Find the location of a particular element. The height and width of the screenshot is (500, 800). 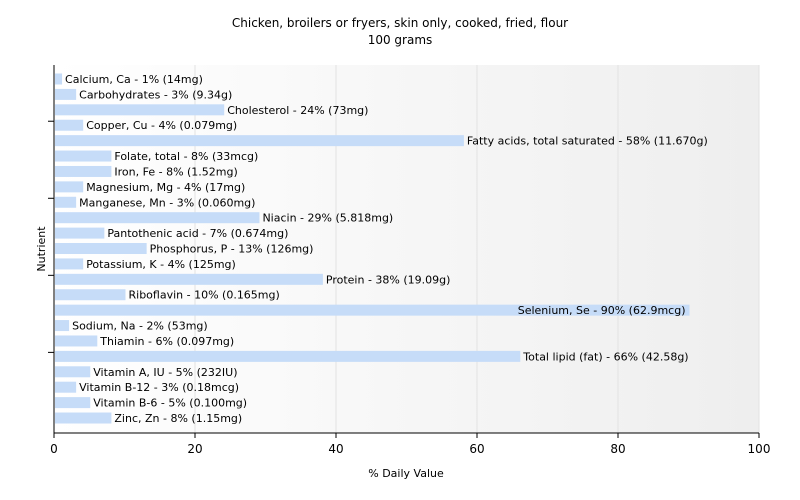

y-axis-title: Nutrient is located at coordinates (41, 249).